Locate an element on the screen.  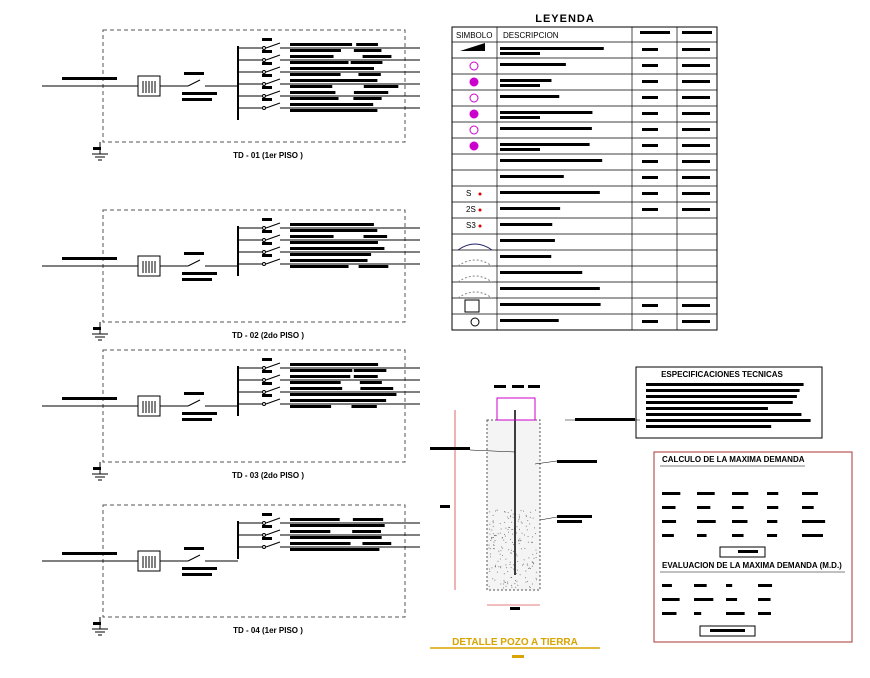
ground-symbol is located at coordinates (475, 322).